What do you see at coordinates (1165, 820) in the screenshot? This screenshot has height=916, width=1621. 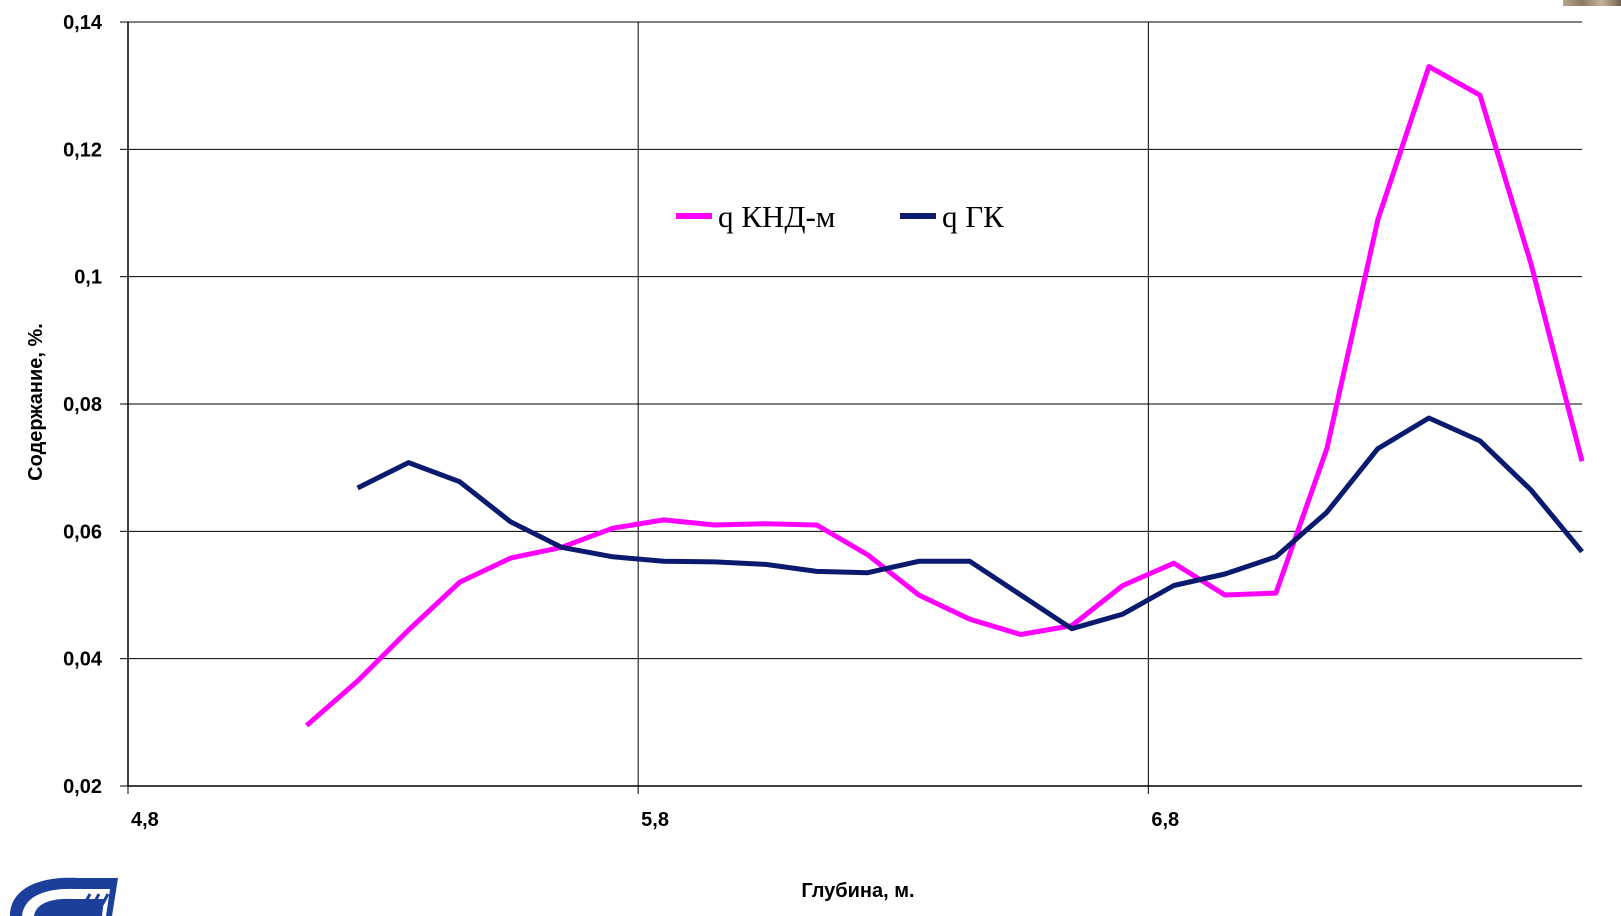 I see `x-tick-label: 6,8` at bounding box center [1165, 820].